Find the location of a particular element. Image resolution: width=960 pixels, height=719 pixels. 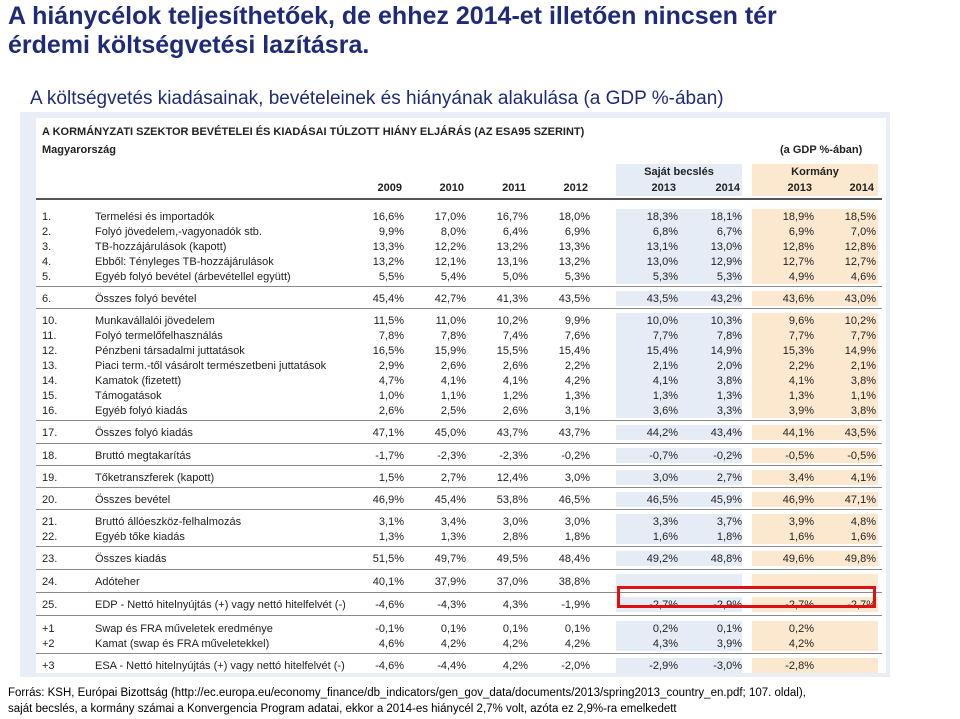

row-value: 12,7% is located at coordinates (798, 262).